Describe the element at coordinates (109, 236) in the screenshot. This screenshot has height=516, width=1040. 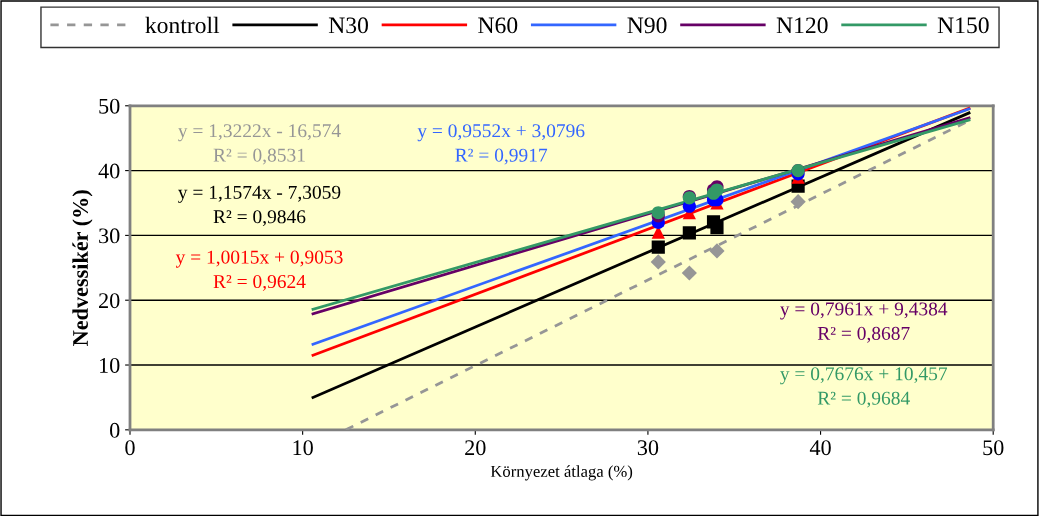
I see `y-tick-label: 30` at that location.